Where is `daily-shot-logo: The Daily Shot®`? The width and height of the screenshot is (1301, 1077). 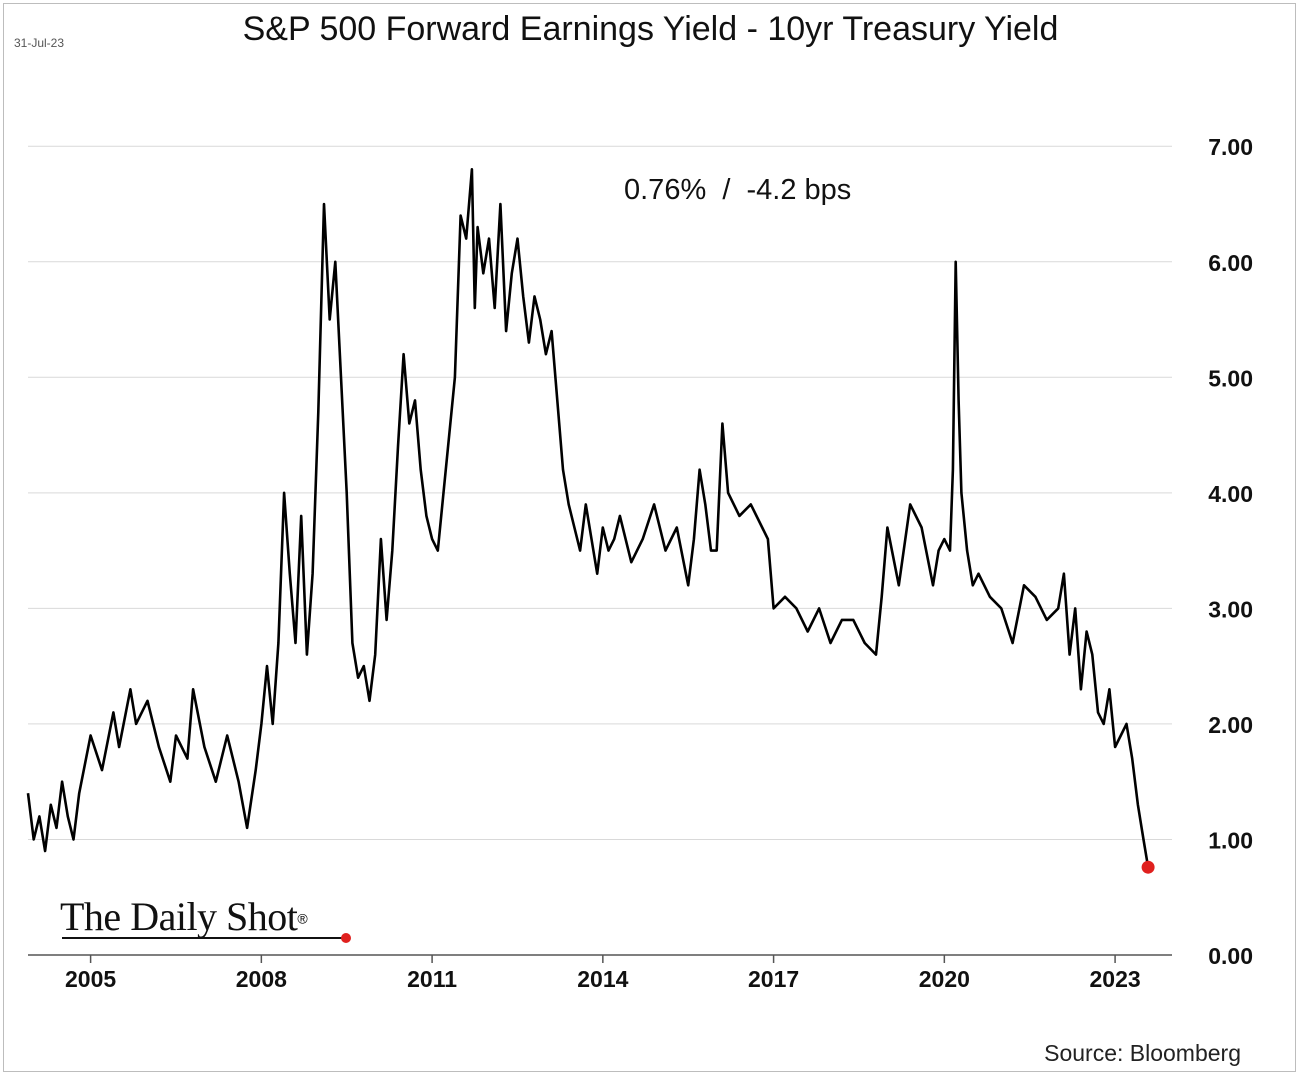 daily-shot-logo: The Daily Shot® is located at coordinates (210, 919).